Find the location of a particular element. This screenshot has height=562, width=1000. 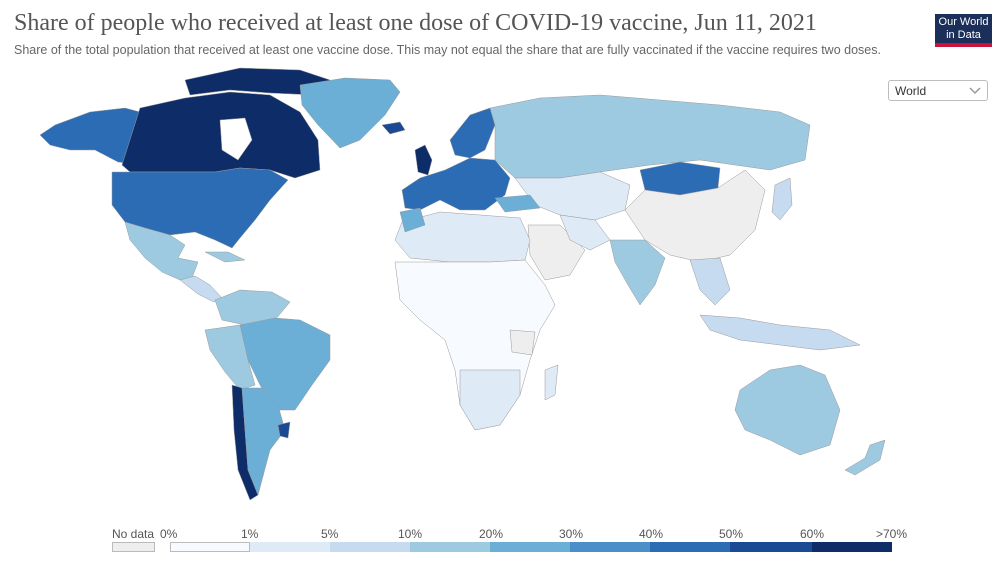

map-region-southeast-asia is located at coordinates (710, 281).